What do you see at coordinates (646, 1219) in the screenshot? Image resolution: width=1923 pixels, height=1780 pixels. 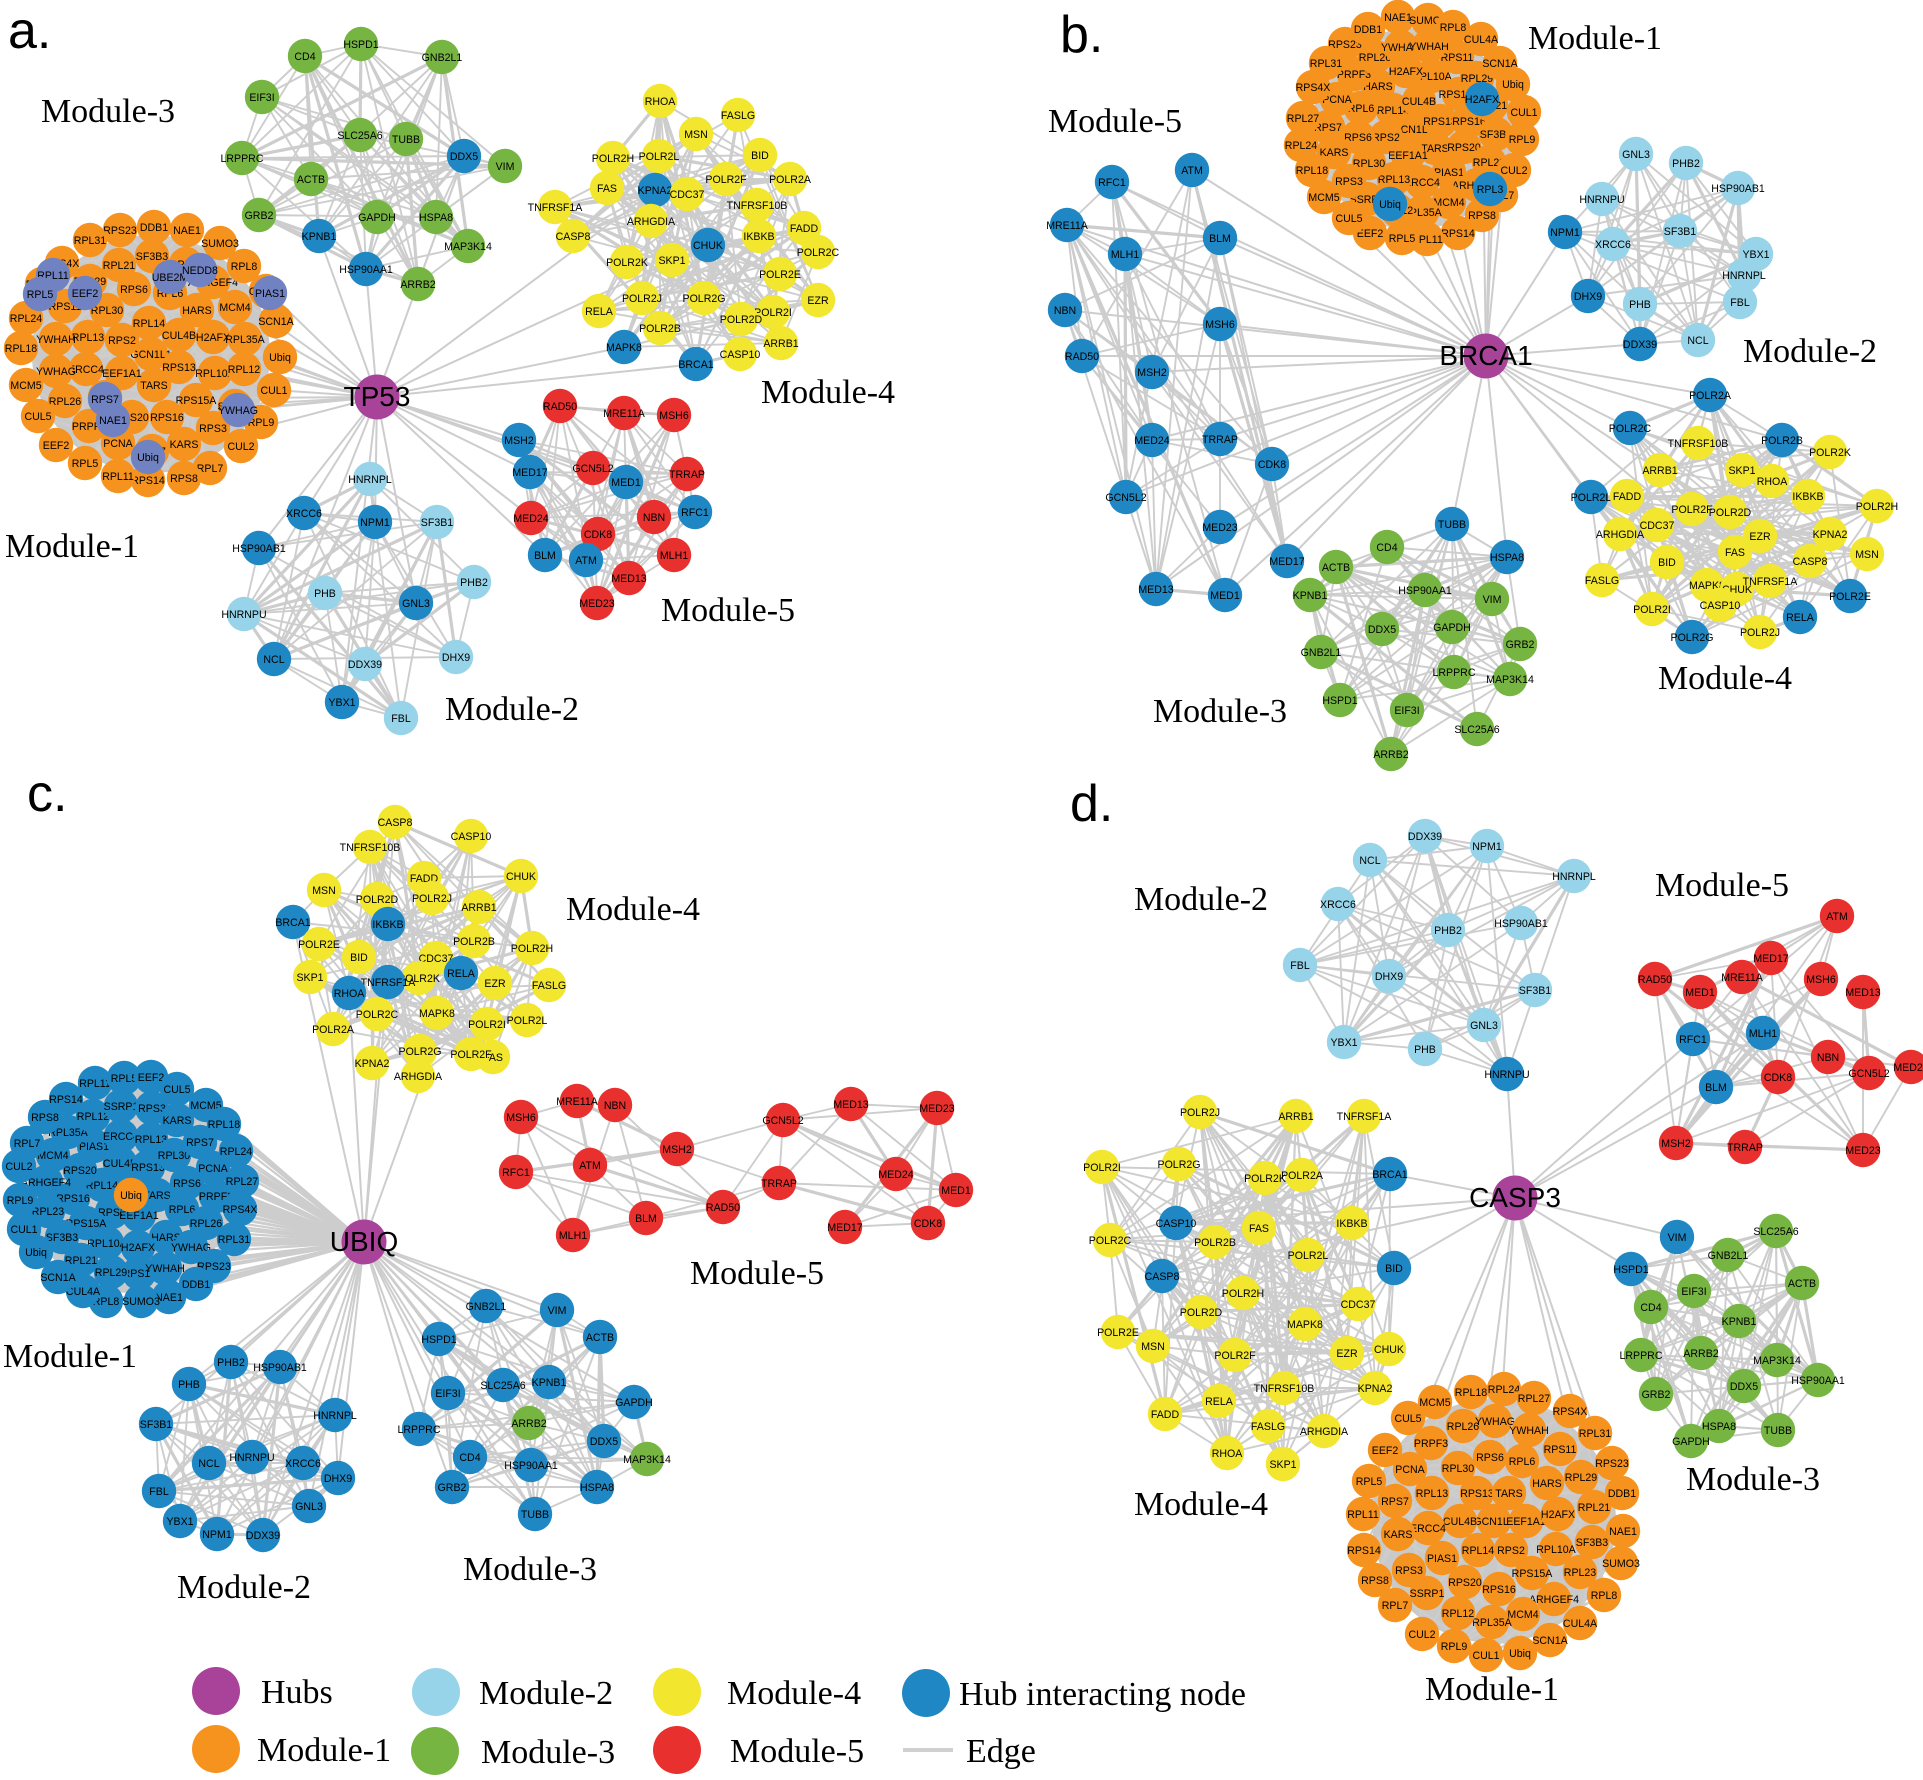 I see `svg-text: BLM` at bounding box center [646, 1219].